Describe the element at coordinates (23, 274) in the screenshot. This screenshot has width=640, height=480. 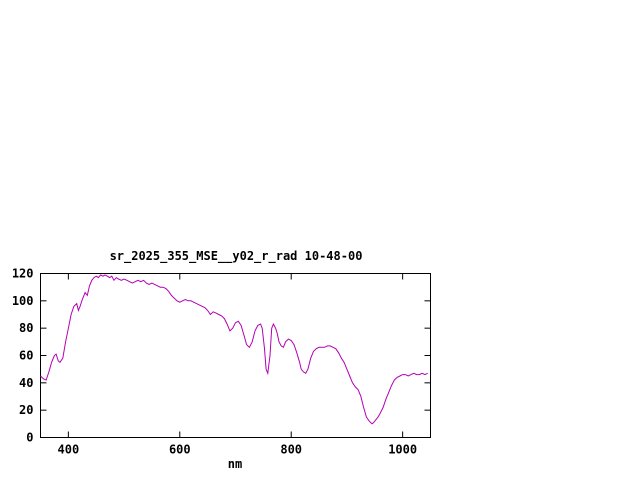
I see `y-tick-label: 120` at that location.